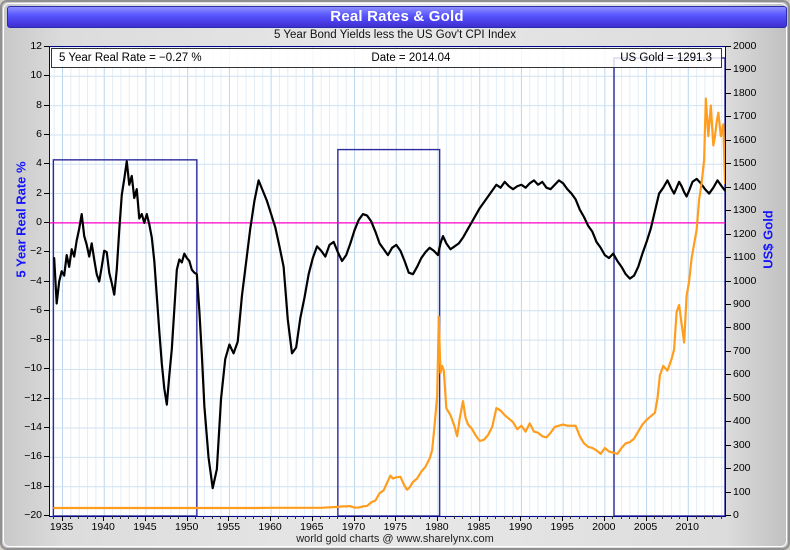  I want to click on y-axis-right-tick: 1600, so click(745, 139).